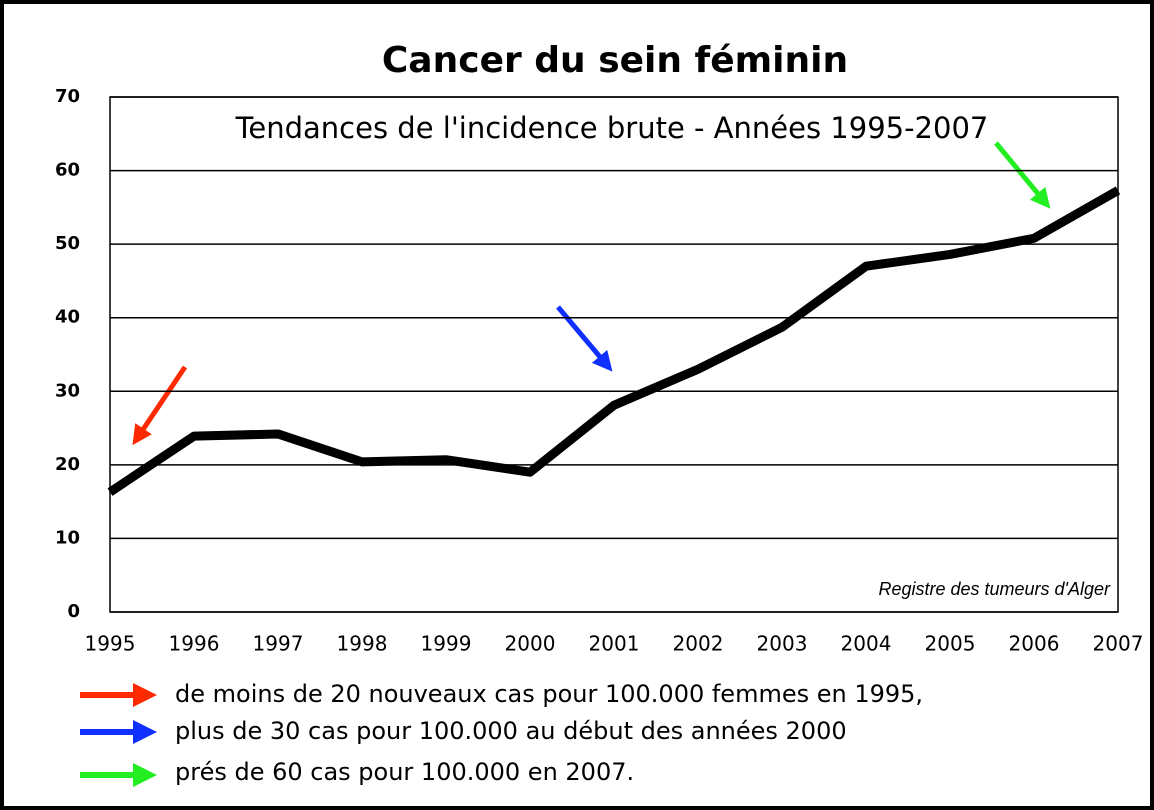  What do you see at coordinates (194, 644) in the screenshot?
I see `x-tick-label: 1996` at bounding box center [194, 644].